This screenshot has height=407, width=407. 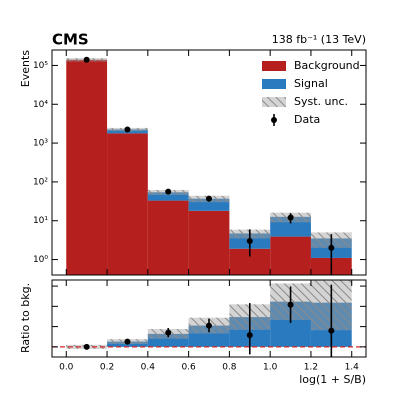 I want to click on x-tick-label: 0.8, so click(x=229, y=368).